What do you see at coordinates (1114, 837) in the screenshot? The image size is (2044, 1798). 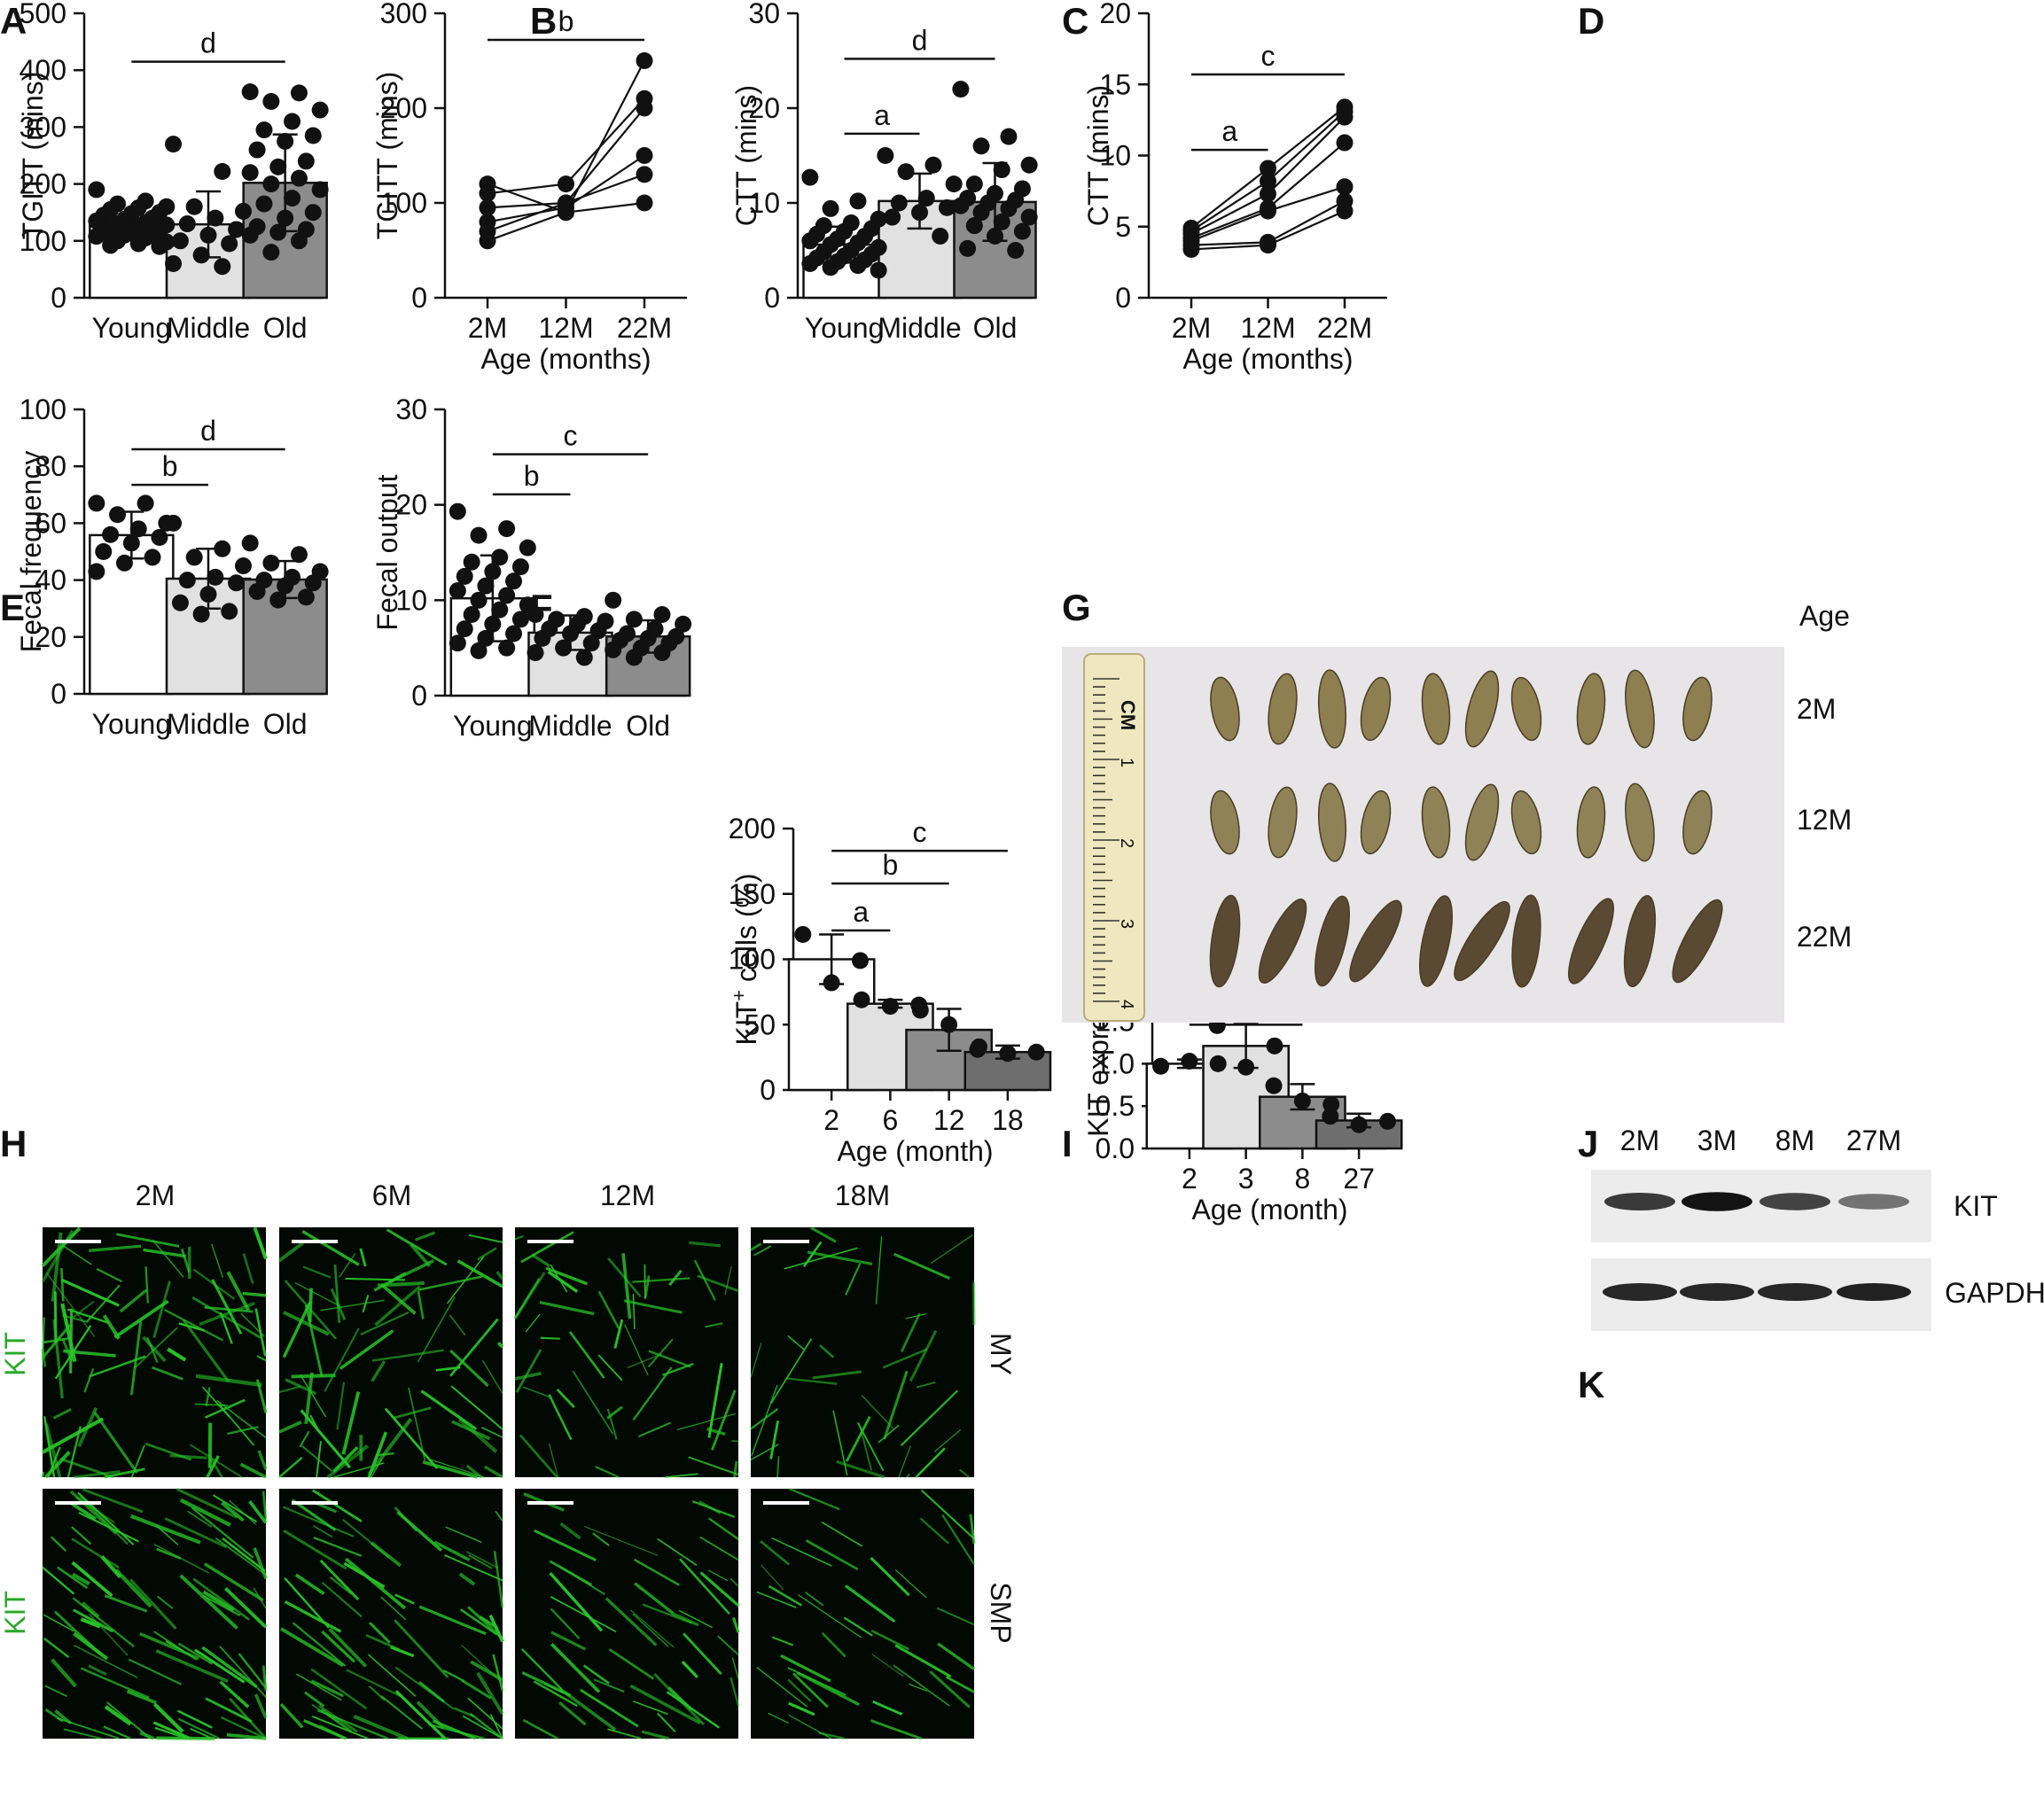 I see `ruler: CM 1 2 3 4` at bounding box center [1114, 837].